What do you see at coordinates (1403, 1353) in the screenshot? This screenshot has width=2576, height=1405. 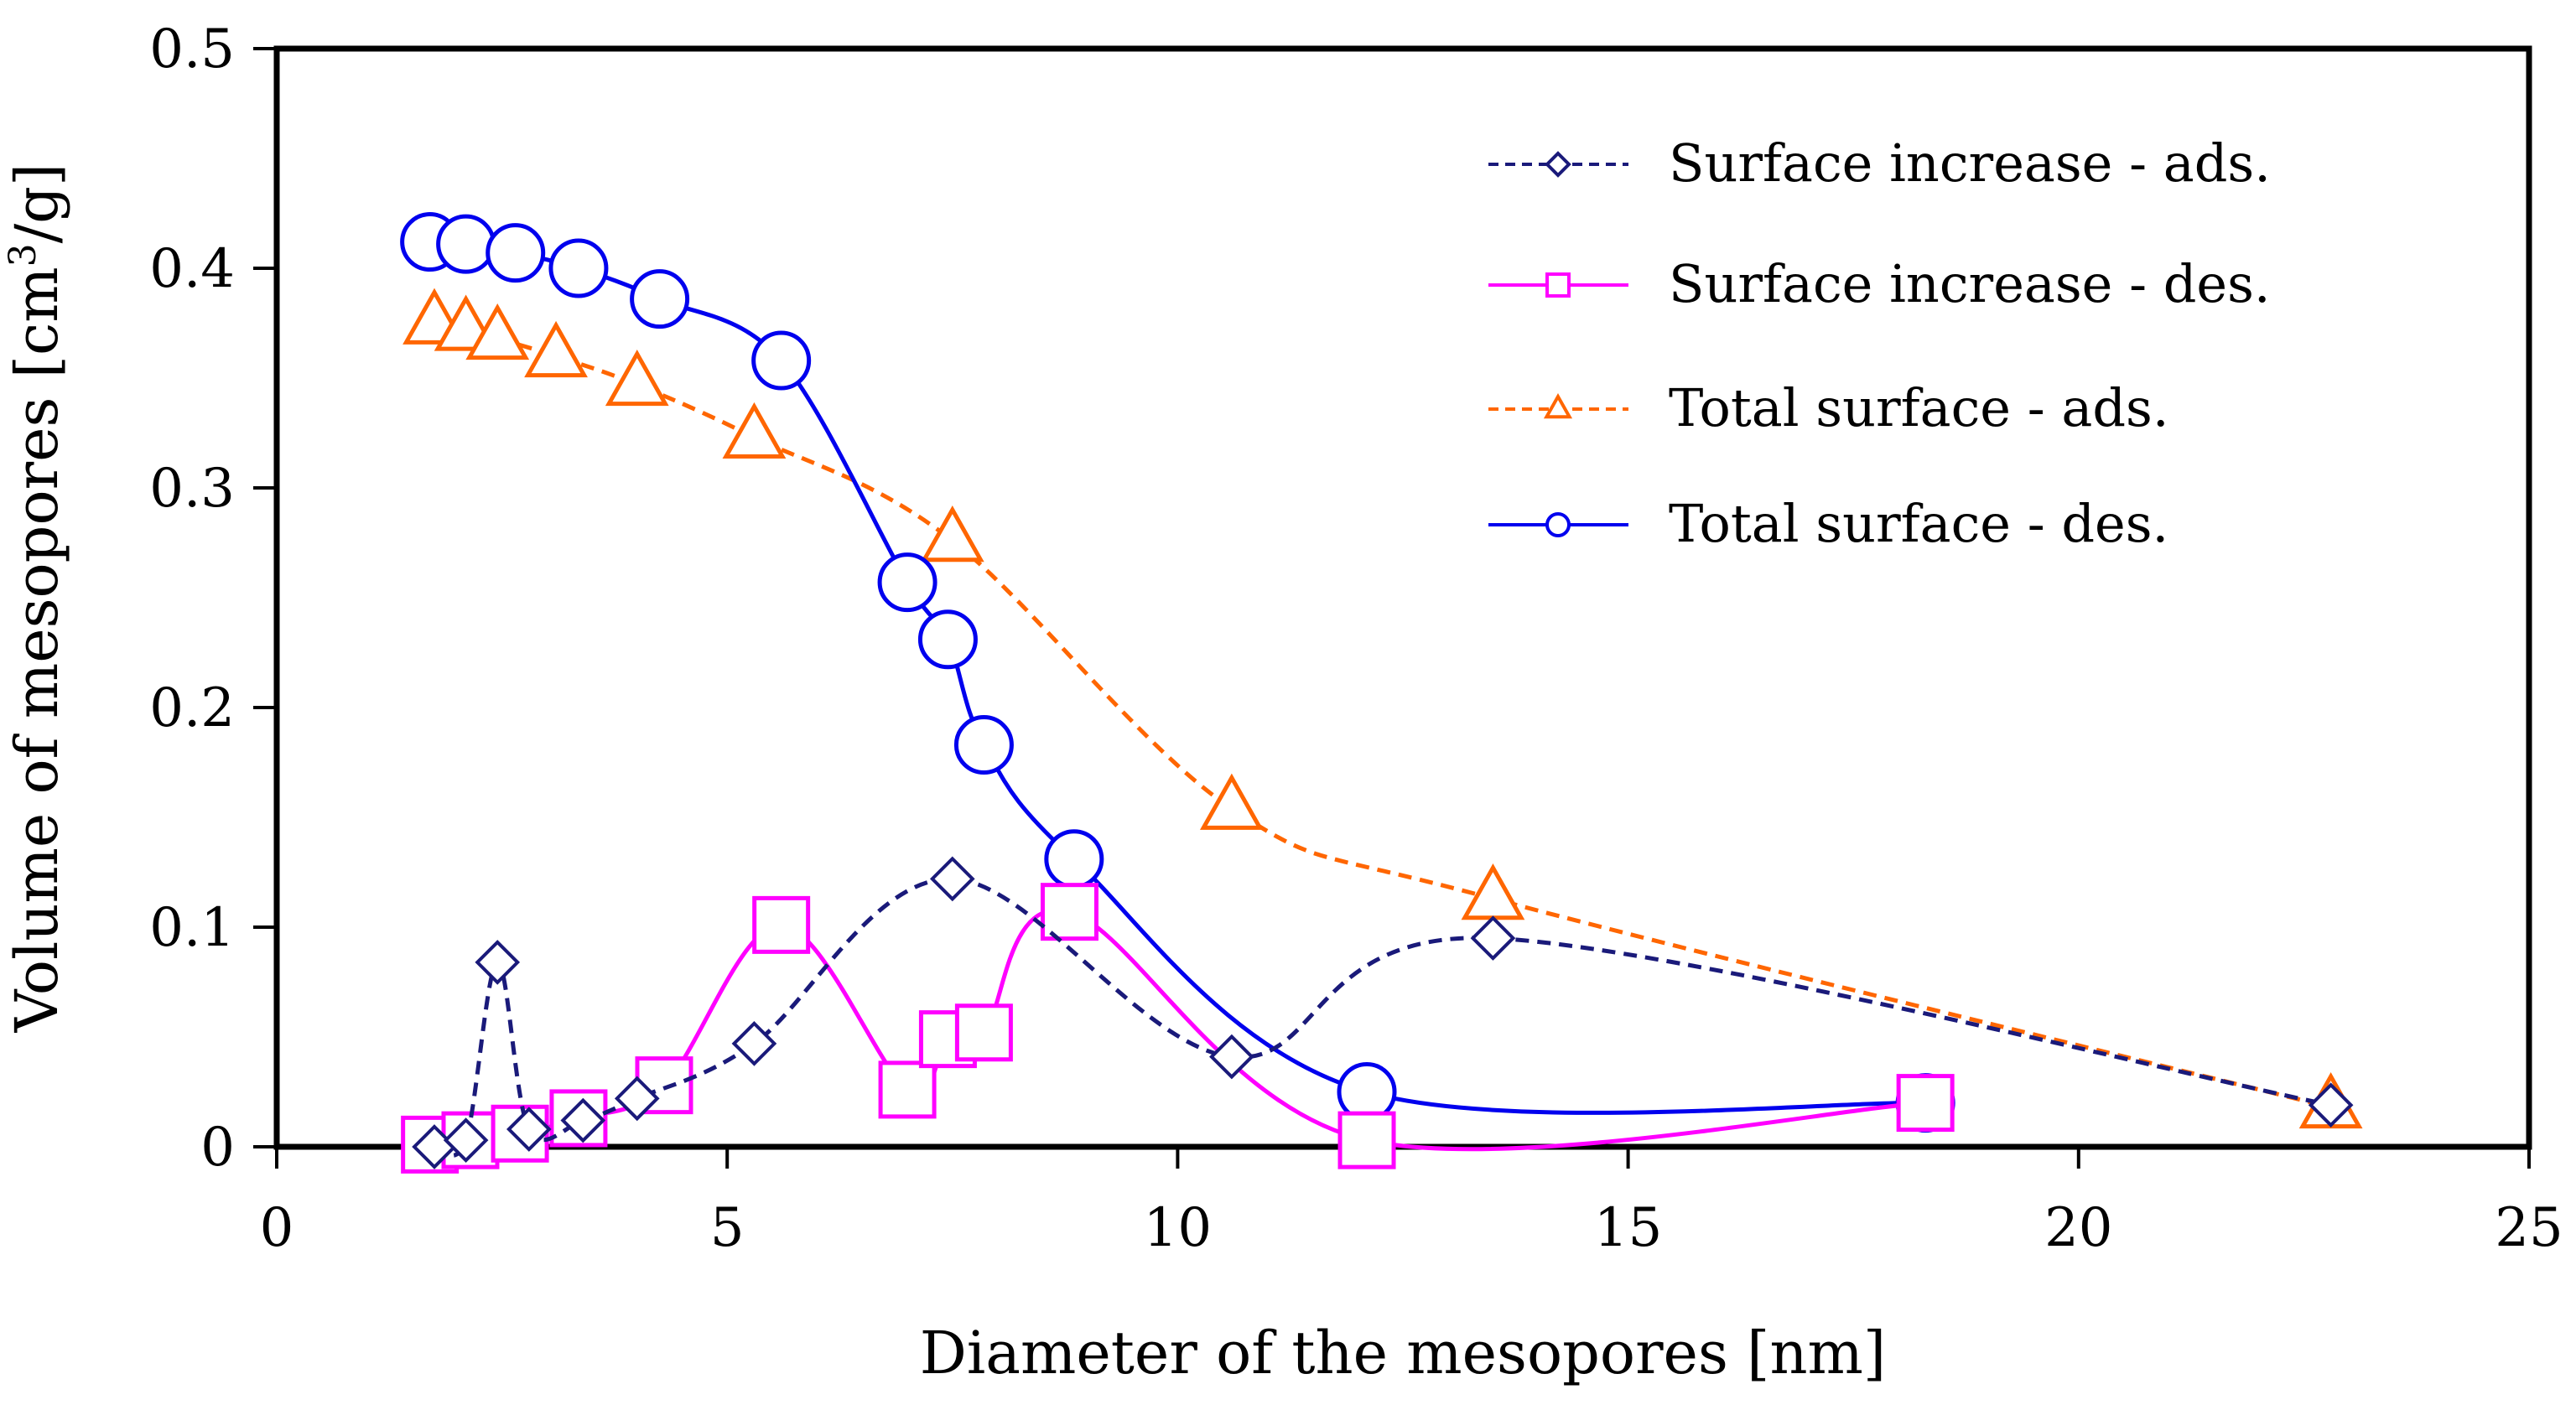 I see `x-axis-title: Diameter of the mesopores [nm]` at bounding box center [1403, 1353].